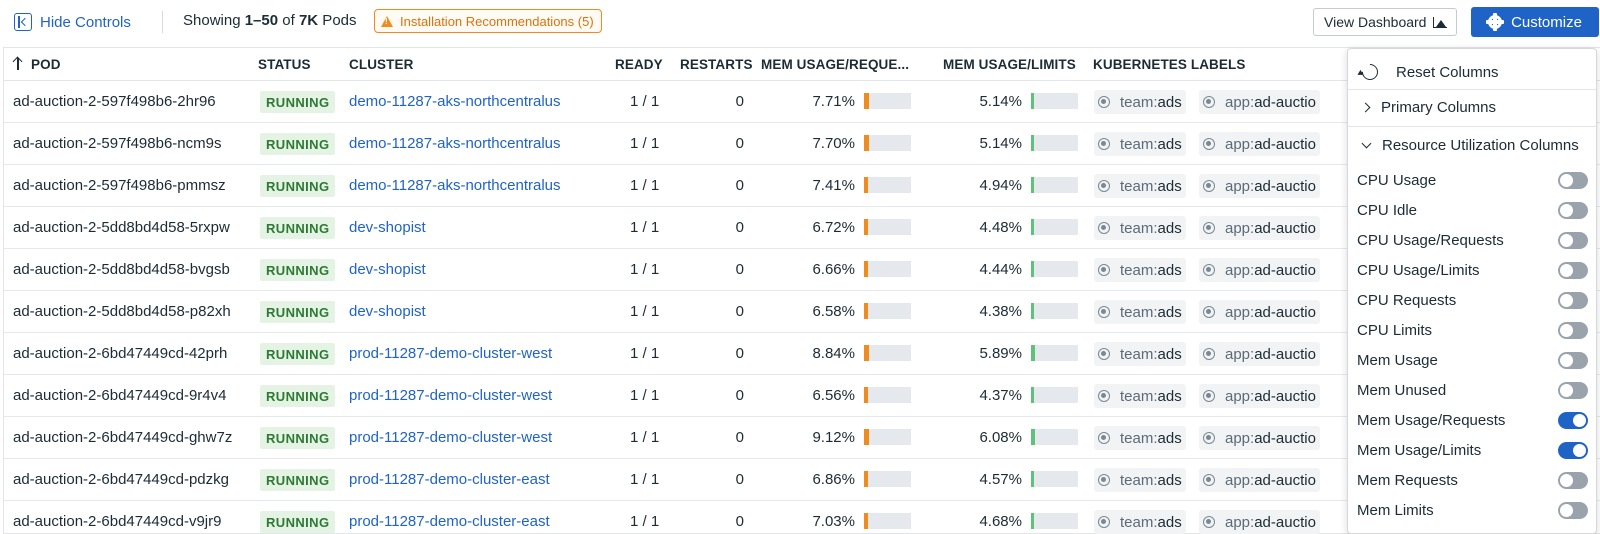 This screenshot has height=534, width=1600. What do you see at coordinates (120, 395) in the screenshot?
I see `pod-name: ad-auction-2-6bd47449cd-9r4v4` at bounding box center [120, 395].